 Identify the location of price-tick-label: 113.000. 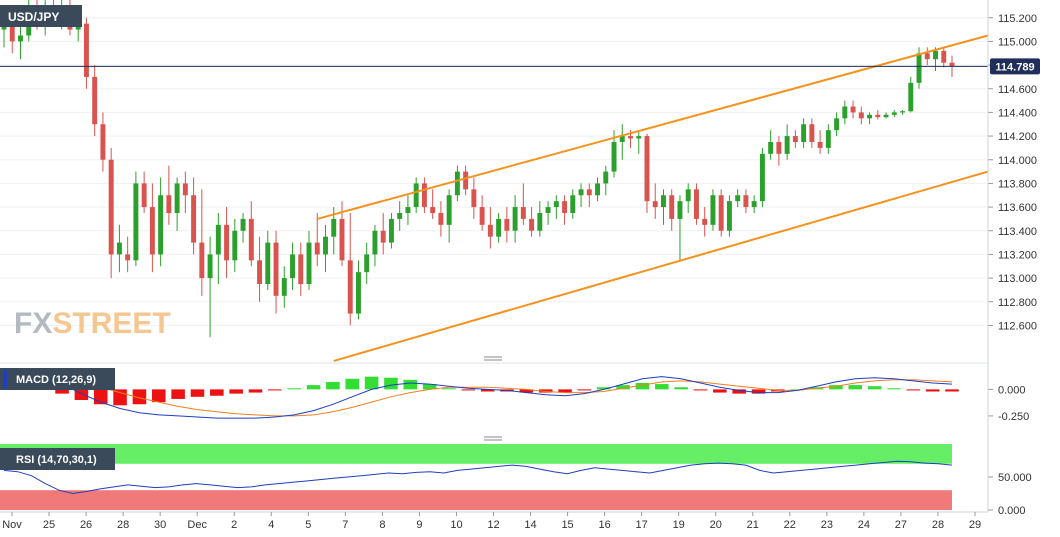
(1017, 279).